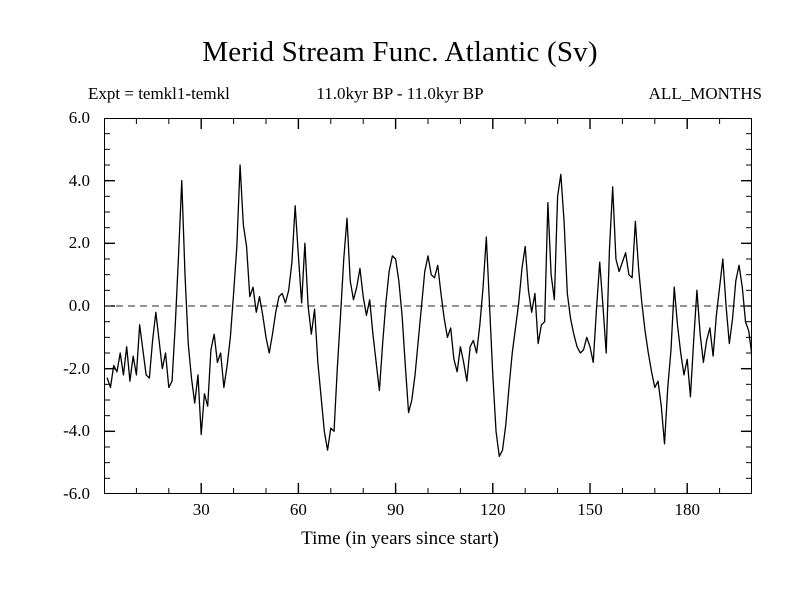 The image size is (800, 600). Describe the element at coordinates (396, 509) in the screenshot. I see `x-tick-label: 90` at that location.